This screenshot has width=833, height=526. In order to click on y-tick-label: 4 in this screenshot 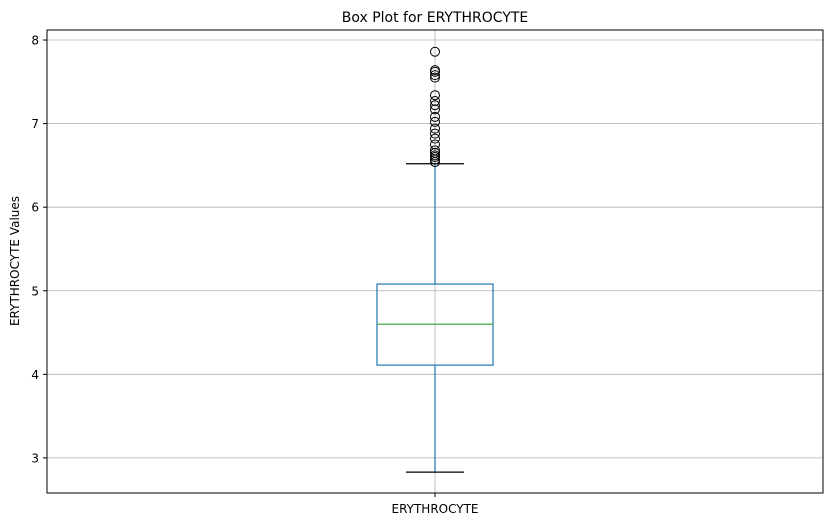, I will do `click(35, 375)`.